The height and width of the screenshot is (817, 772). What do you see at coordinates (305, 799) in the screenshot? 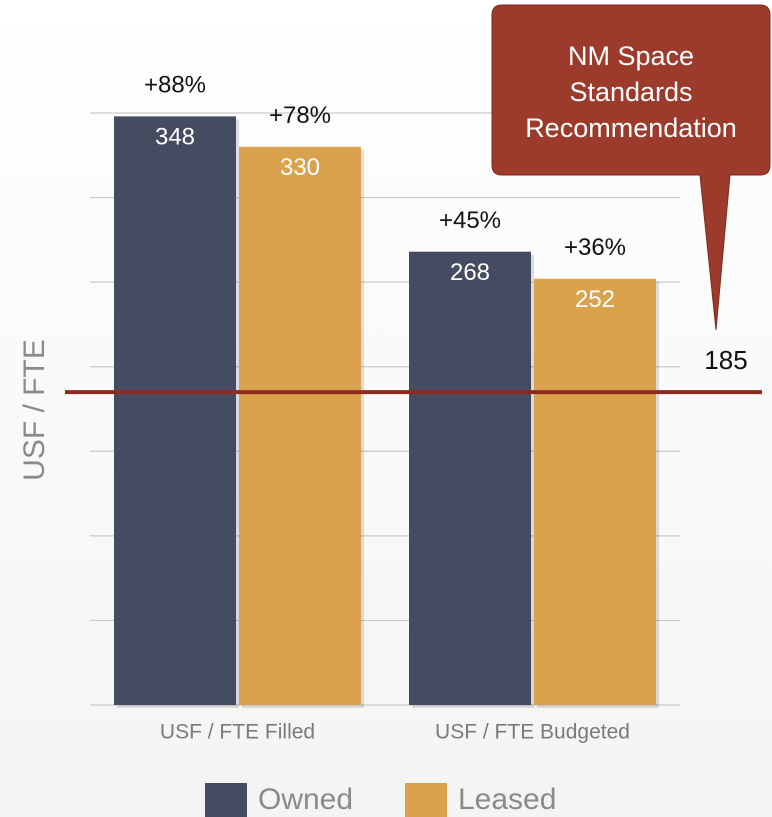
I see `legend-label: Owned` at bounding box center [305, 799].